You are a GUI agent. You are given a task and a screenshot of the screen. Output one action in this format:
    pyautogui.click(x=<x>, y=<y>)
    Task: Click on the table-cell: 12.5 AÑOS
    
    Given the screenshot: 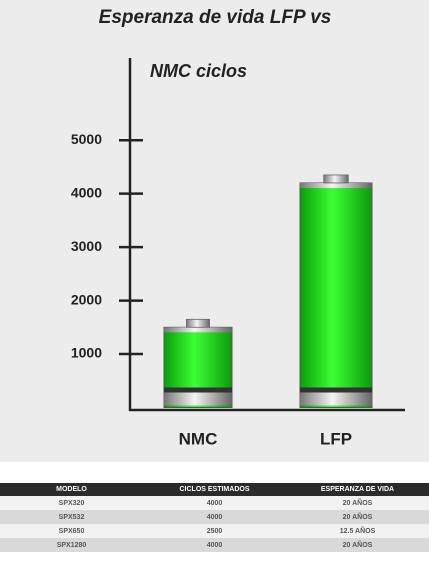 What is the action you would take?
    pyautogui.click(x=357, y=531)
    